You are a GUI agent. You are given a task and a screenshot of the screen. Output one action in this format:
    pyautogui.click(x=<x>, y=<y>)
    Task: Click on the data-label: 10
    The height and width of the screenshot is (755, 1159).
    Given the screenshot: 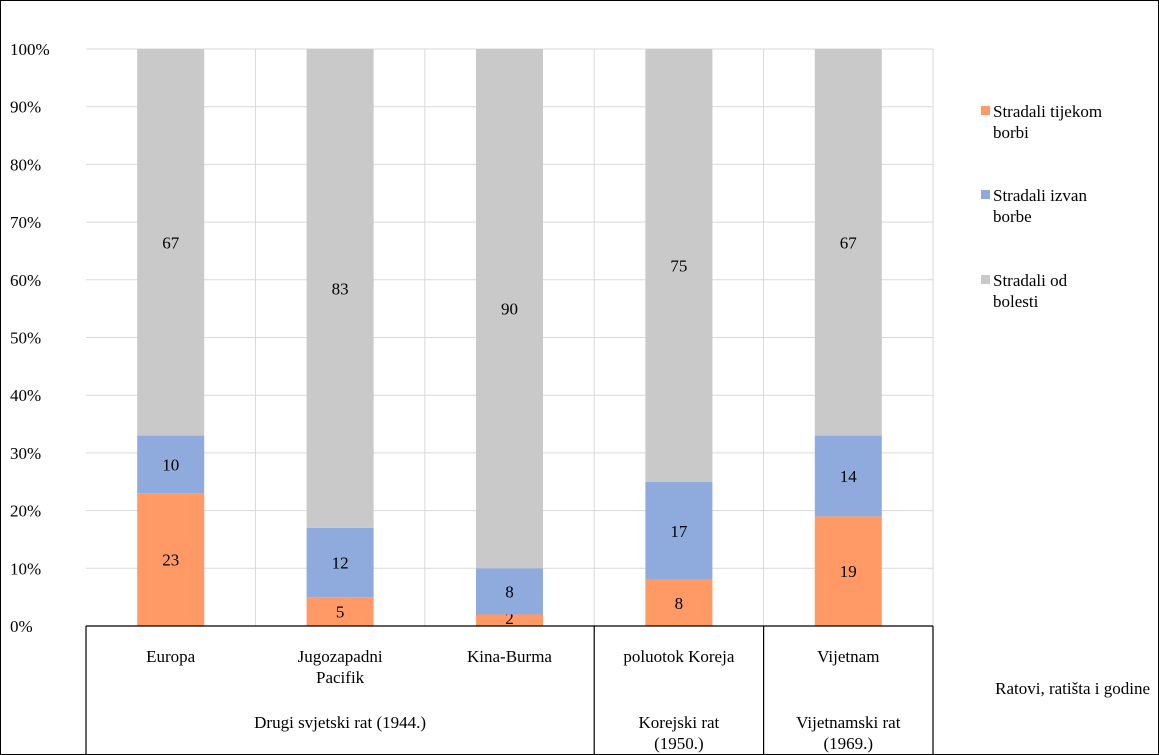 What is the action you would take?
    pyautogui.click(x=170, y=464)
    